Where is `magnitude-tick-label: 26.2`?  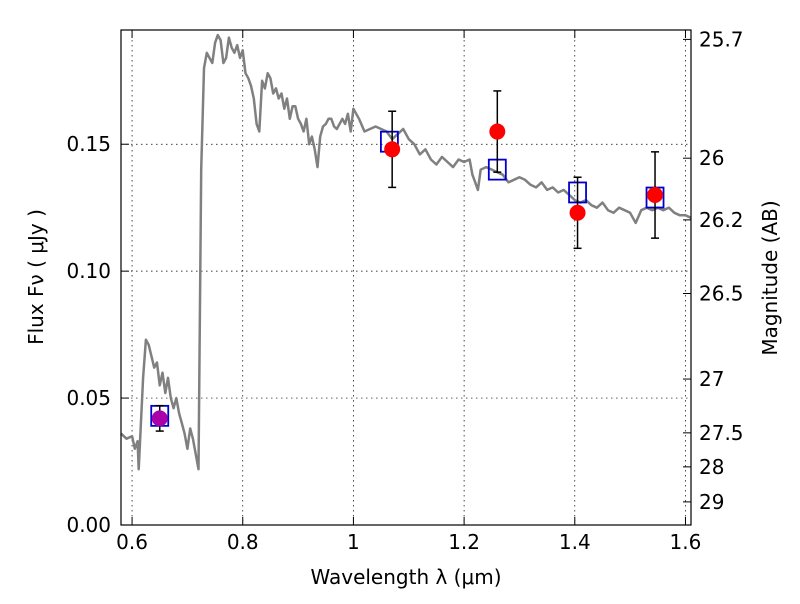 magnitude-tick-label: 26.2 is located at coordinates (721, 220).